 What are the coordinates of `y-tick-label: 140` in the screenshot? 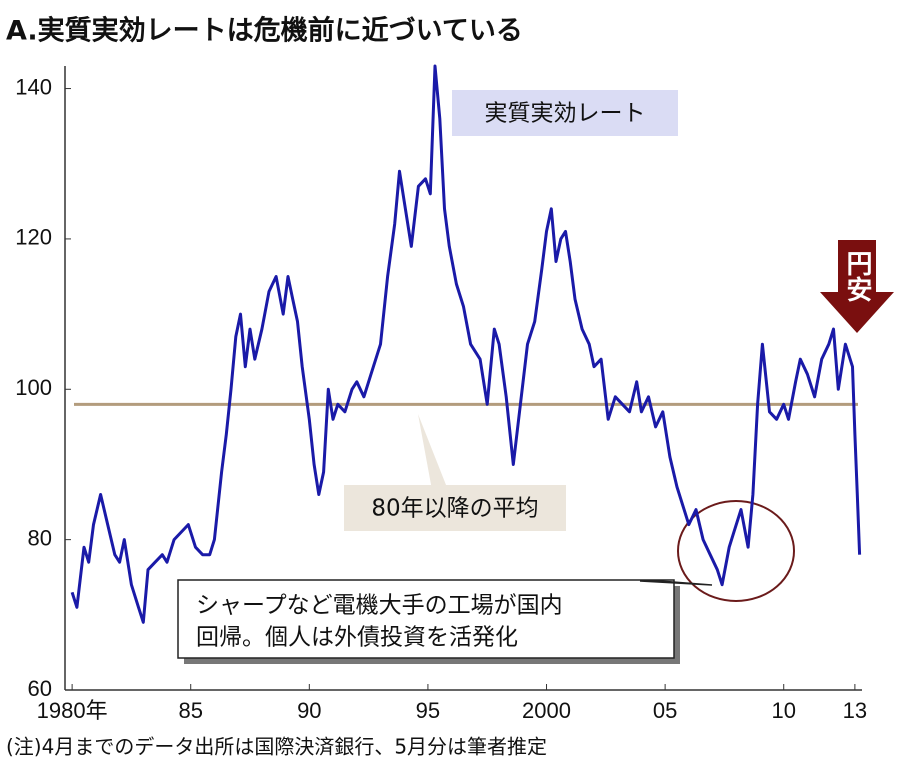 It's located at (33, 86).